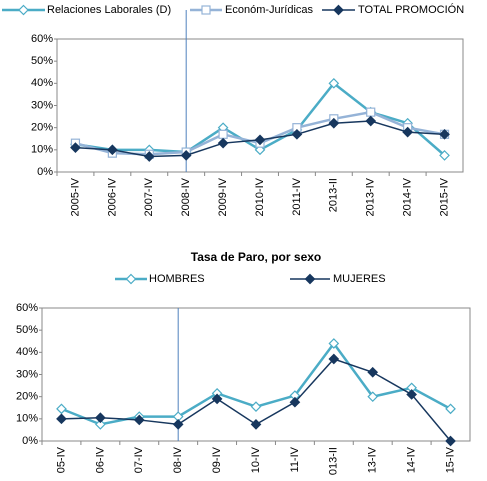  I want to click on legend-label: TOTAL PROMOCIÓN, so click(411, 9).